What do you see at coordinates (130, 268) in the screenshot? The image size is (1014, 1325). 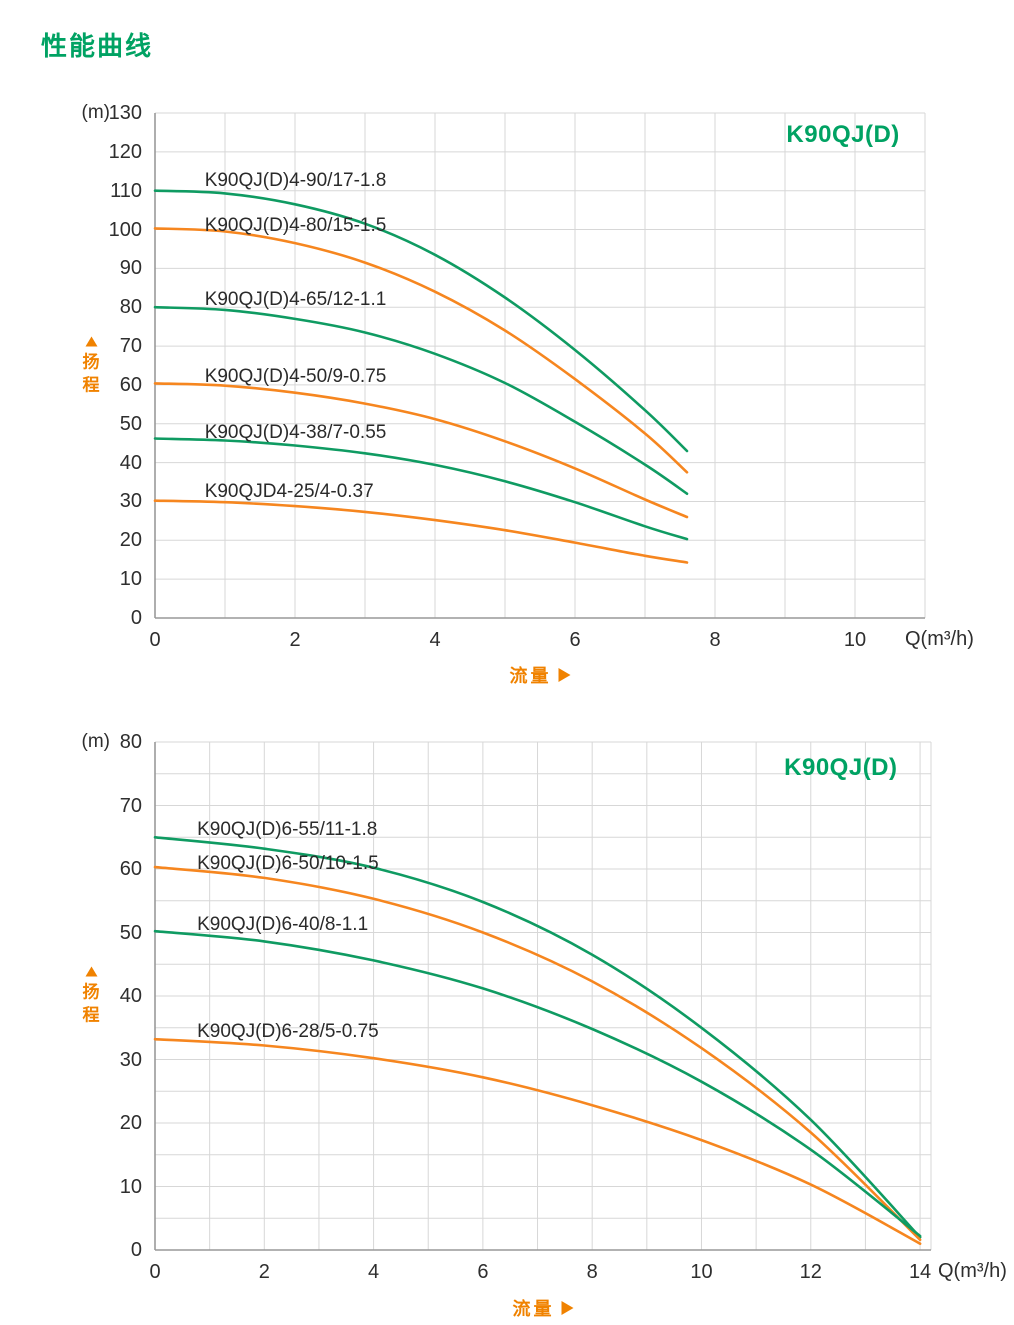 I see `y-tick-label: 90` at bounding box center [130, 268].